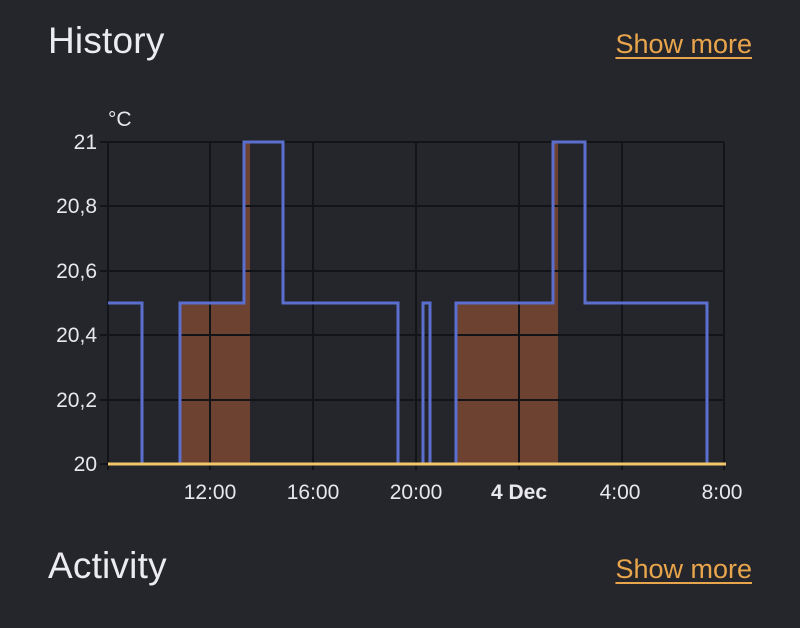  Describe the element at coordinates (400, 566) in the screenshot. I see `activity-header: Activity Show more` at that location.